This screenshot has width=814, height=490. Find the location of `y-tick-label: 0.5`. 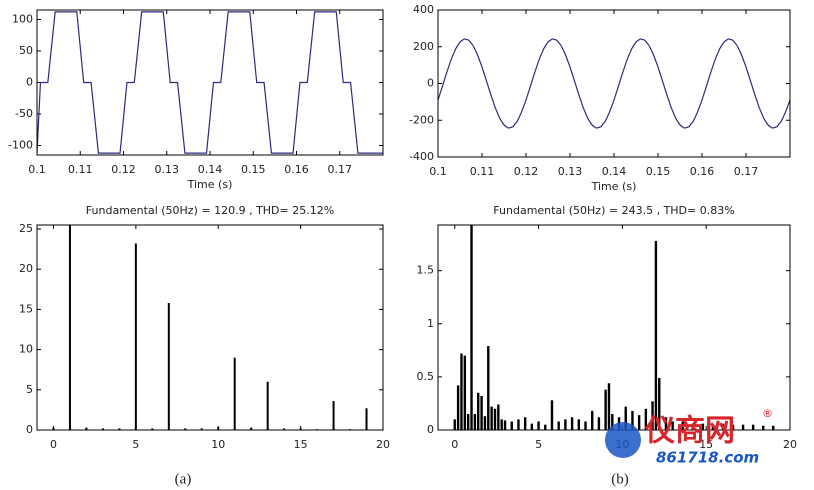

y-tick-label: 0.5 is located at coordinates (426, 376).